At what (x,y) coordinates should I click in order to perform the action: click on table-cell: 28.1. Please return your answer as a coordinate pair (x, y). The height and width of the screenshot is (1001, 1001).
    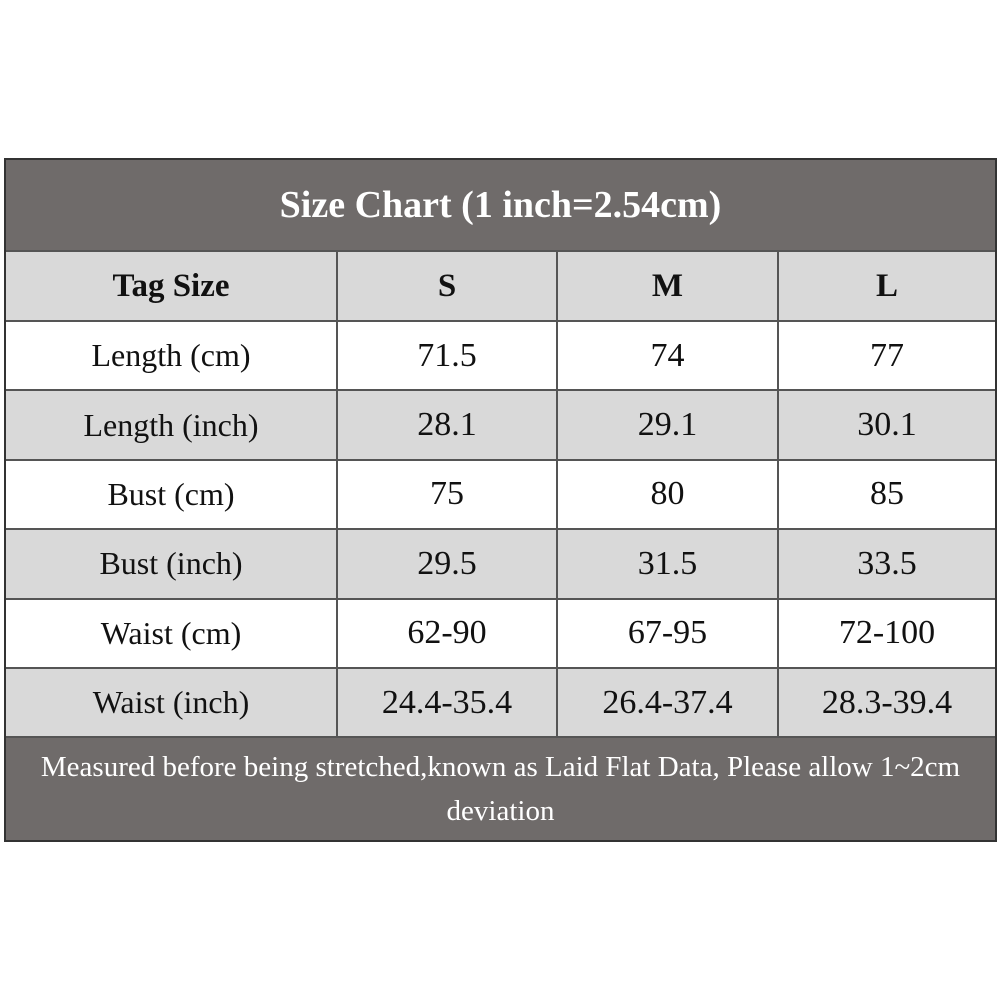
    Looking at the image, I should click on (448, 424).